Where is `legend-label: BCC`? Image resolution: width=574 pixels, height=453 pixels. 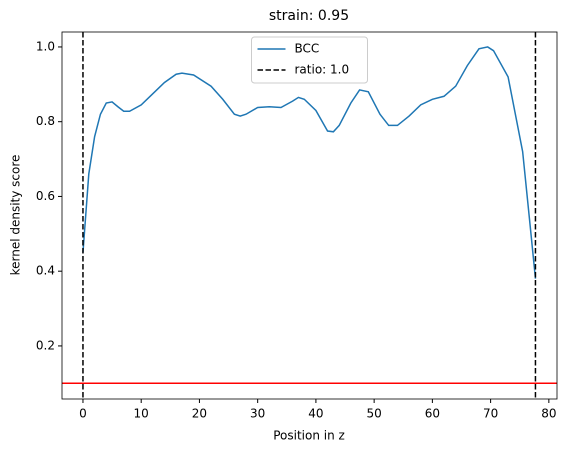
legend-label: BCC is located at coordinates (307, 49).